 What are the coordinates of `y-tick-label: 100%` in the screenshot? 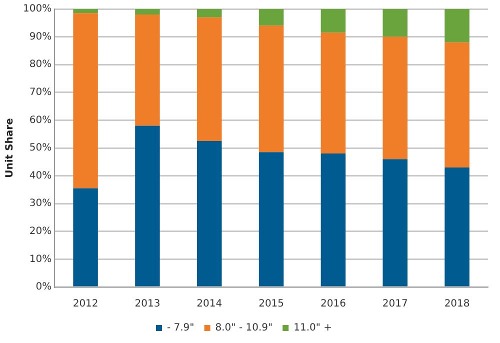 It's located at (37, 9).